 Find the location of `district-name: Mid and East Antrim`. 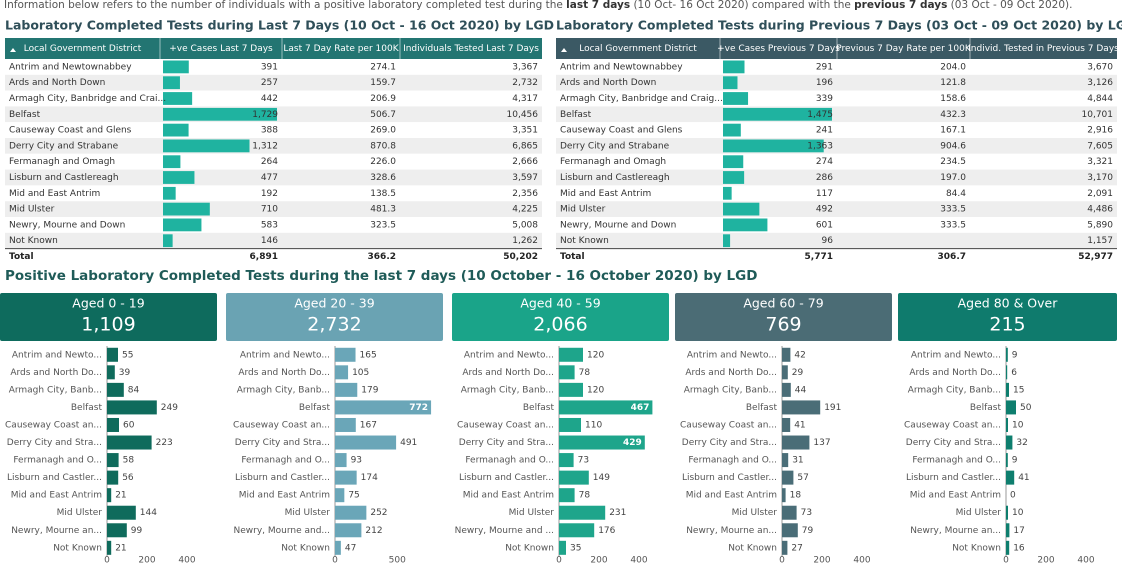

district-name: Mid and East Antrim is located at coordinates (54, 194).